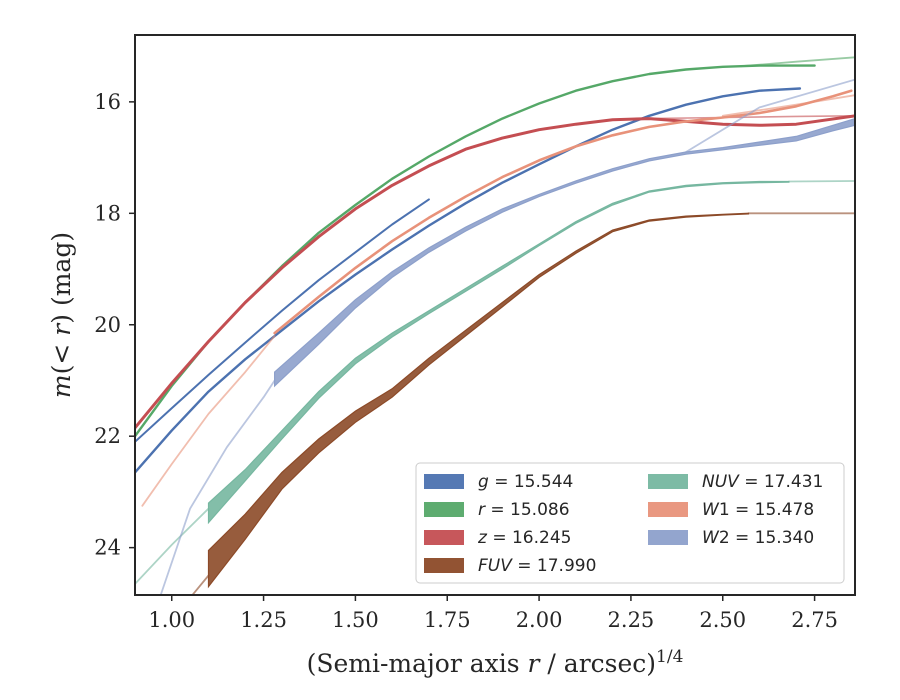  Describe the element at coordinates (107, 325) in the screenshot. I see `y-tick-label: 20` at that location.